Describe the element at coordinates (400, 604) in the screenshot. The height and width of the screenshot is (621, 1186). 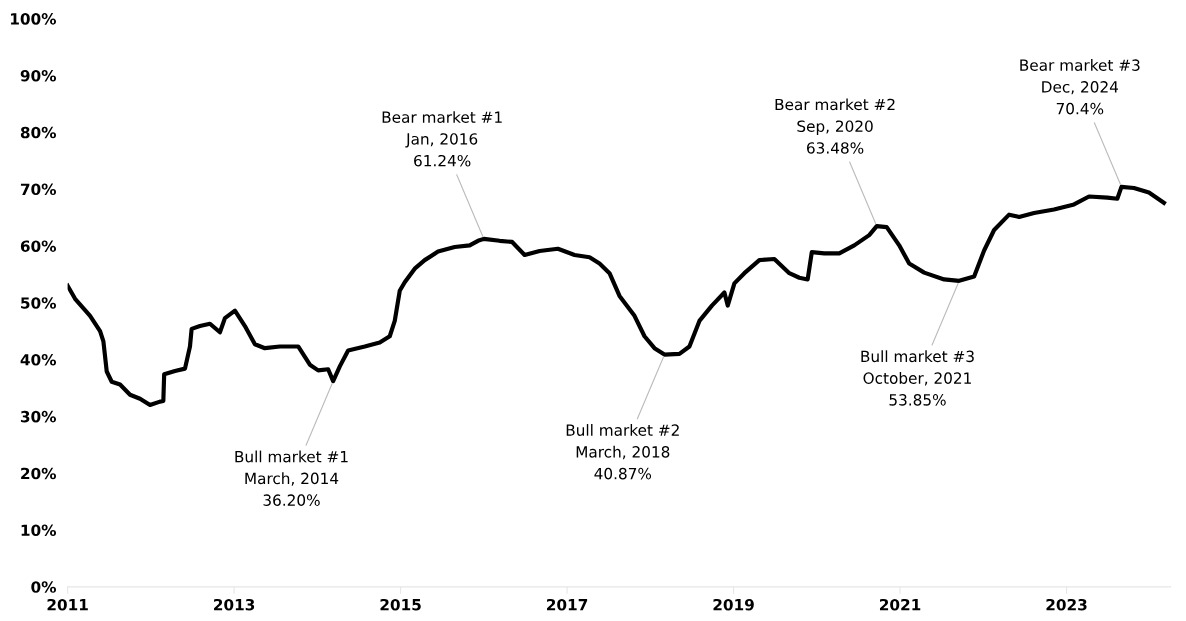
I see `x-tick-label: 2015` at that location.